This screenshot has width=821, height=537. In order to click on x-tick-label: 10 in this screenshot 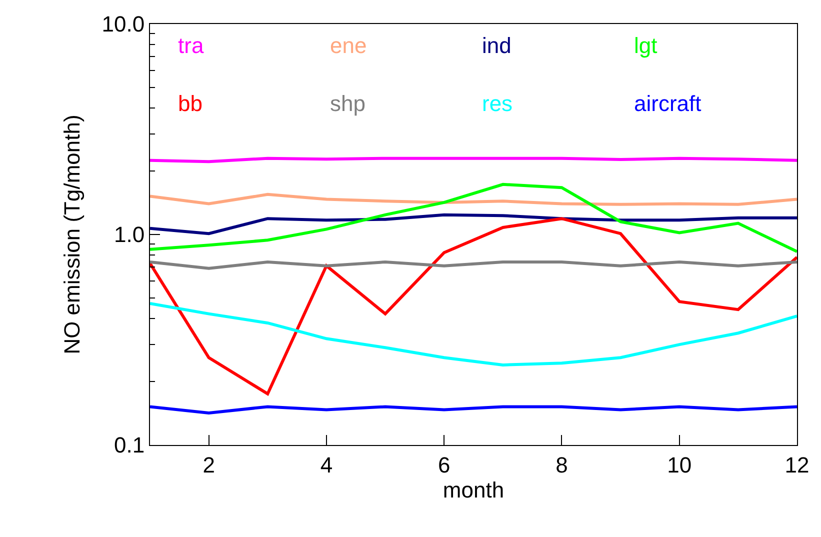, I will do `click(679, 465)`.